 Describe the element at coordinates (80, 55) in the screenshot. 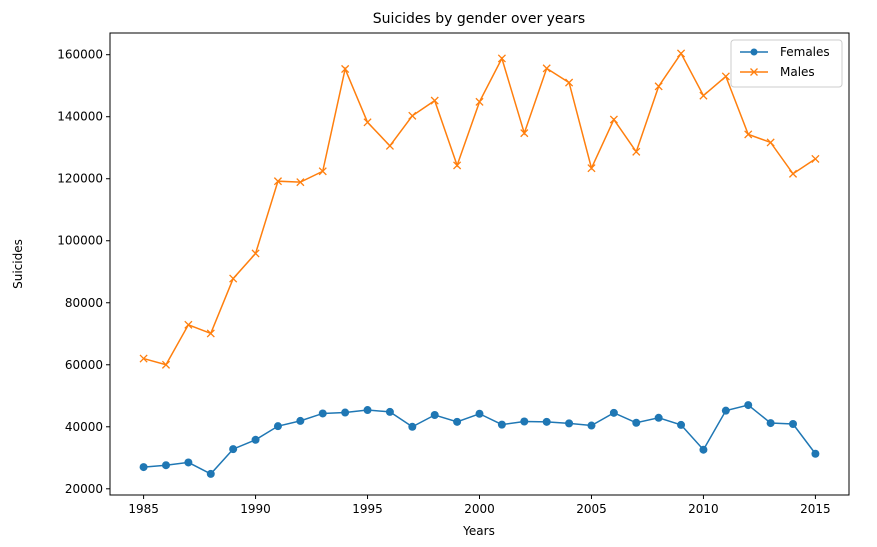

I see `y-tick-label: 160000` at that location.